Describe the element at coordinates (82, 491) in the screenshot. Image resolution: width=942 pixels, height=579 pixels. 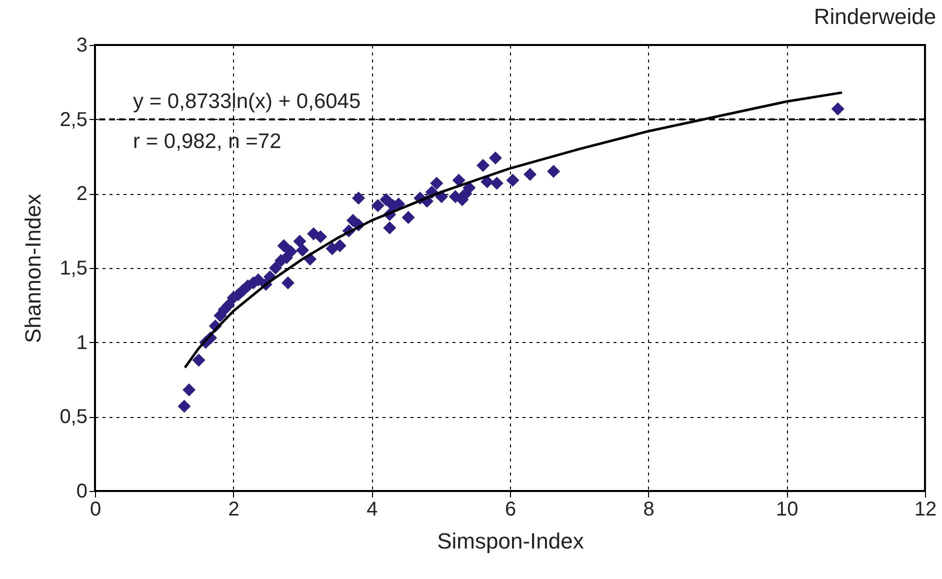
I see `y-tick-label: 0` at that location.